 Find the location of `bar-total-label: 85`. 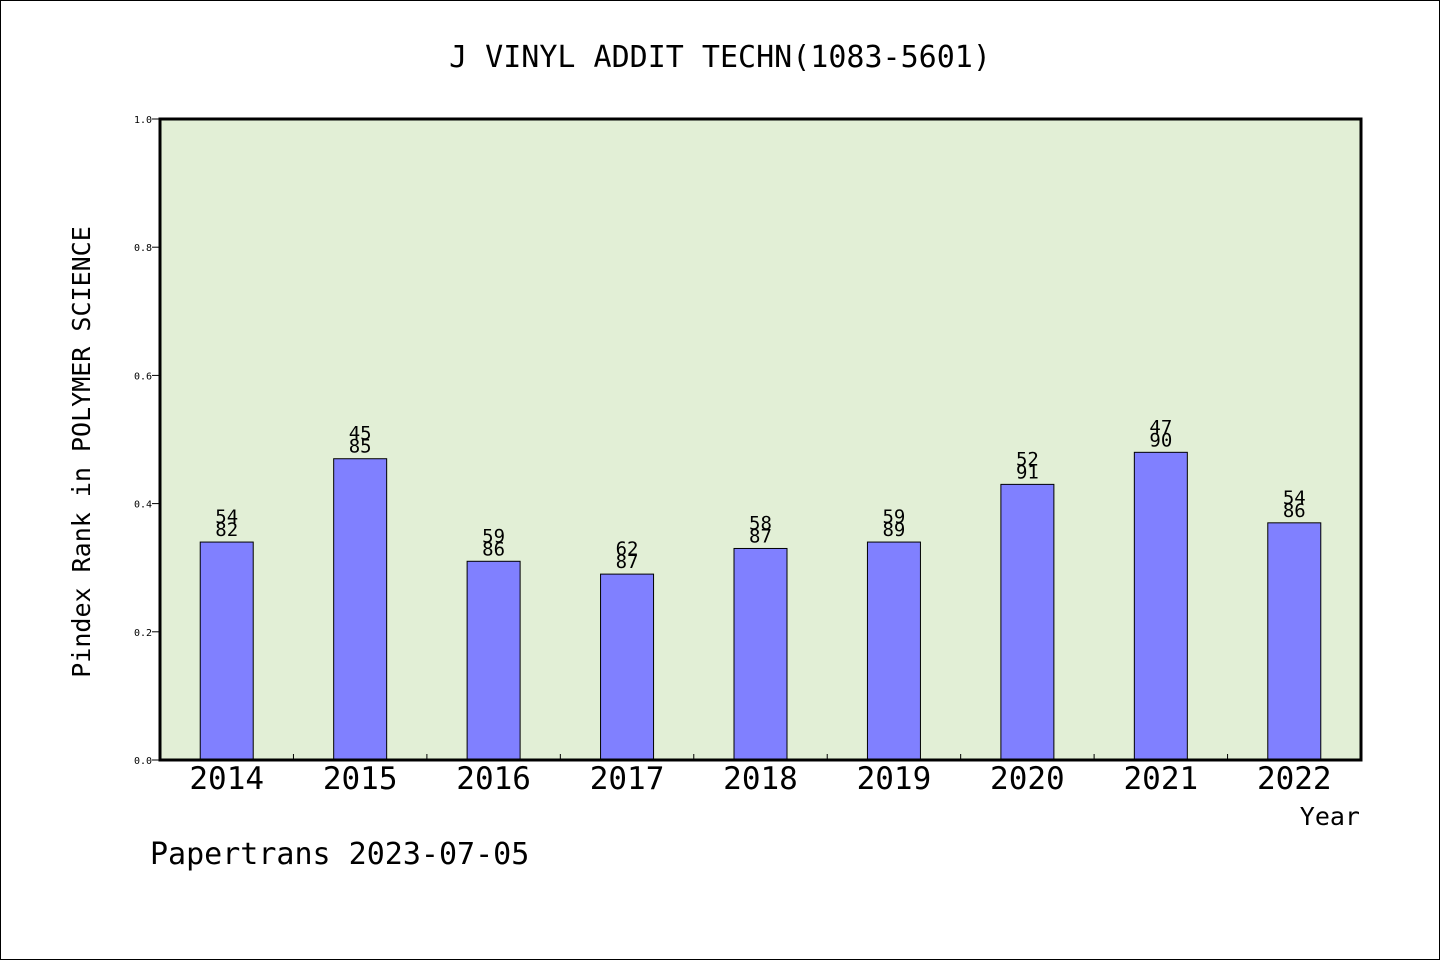

bar-total-label: 85 is located at coordinates (360, 447).